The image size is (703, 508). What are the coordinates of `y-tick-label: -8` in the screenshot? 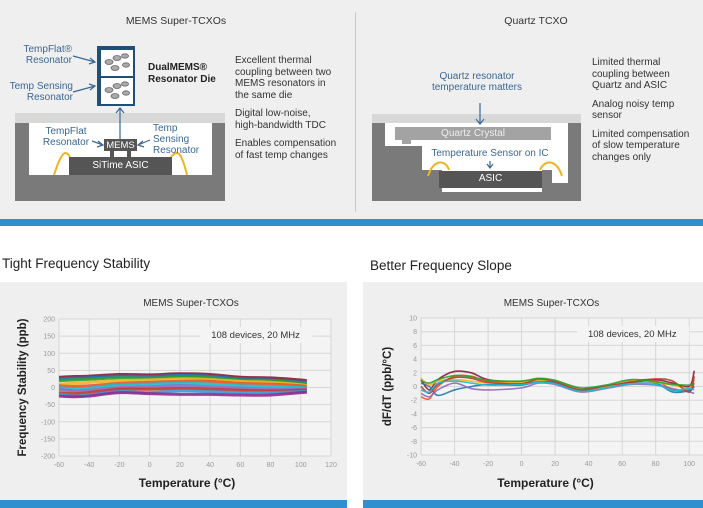 It's located at (414, 442).